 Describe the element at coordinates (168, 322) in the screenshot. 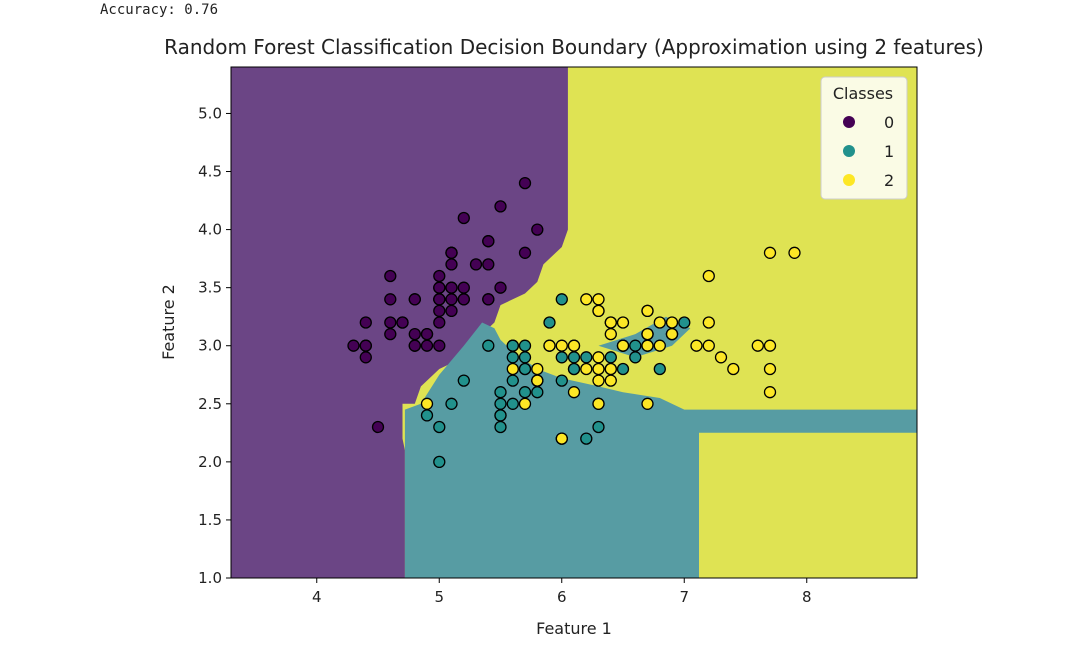

I see `y-axis-label: Feature 2` at that location.